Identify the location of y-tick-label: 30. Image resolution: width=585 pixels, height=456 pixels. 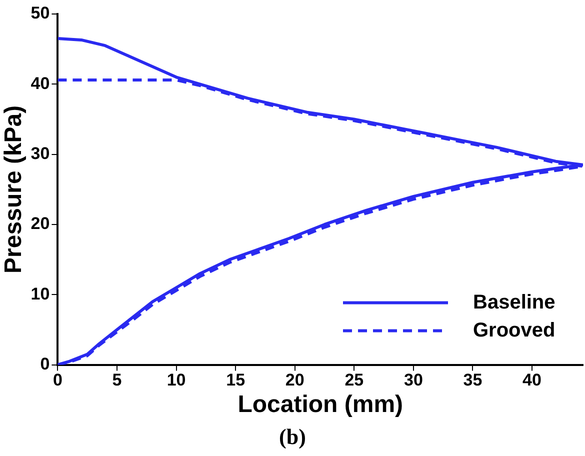
(40, 154).